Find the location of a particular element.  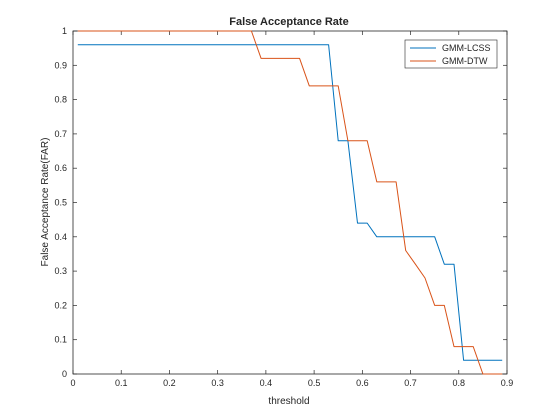

y-tick-label: 0.1 is located at coordinates (60, 340).